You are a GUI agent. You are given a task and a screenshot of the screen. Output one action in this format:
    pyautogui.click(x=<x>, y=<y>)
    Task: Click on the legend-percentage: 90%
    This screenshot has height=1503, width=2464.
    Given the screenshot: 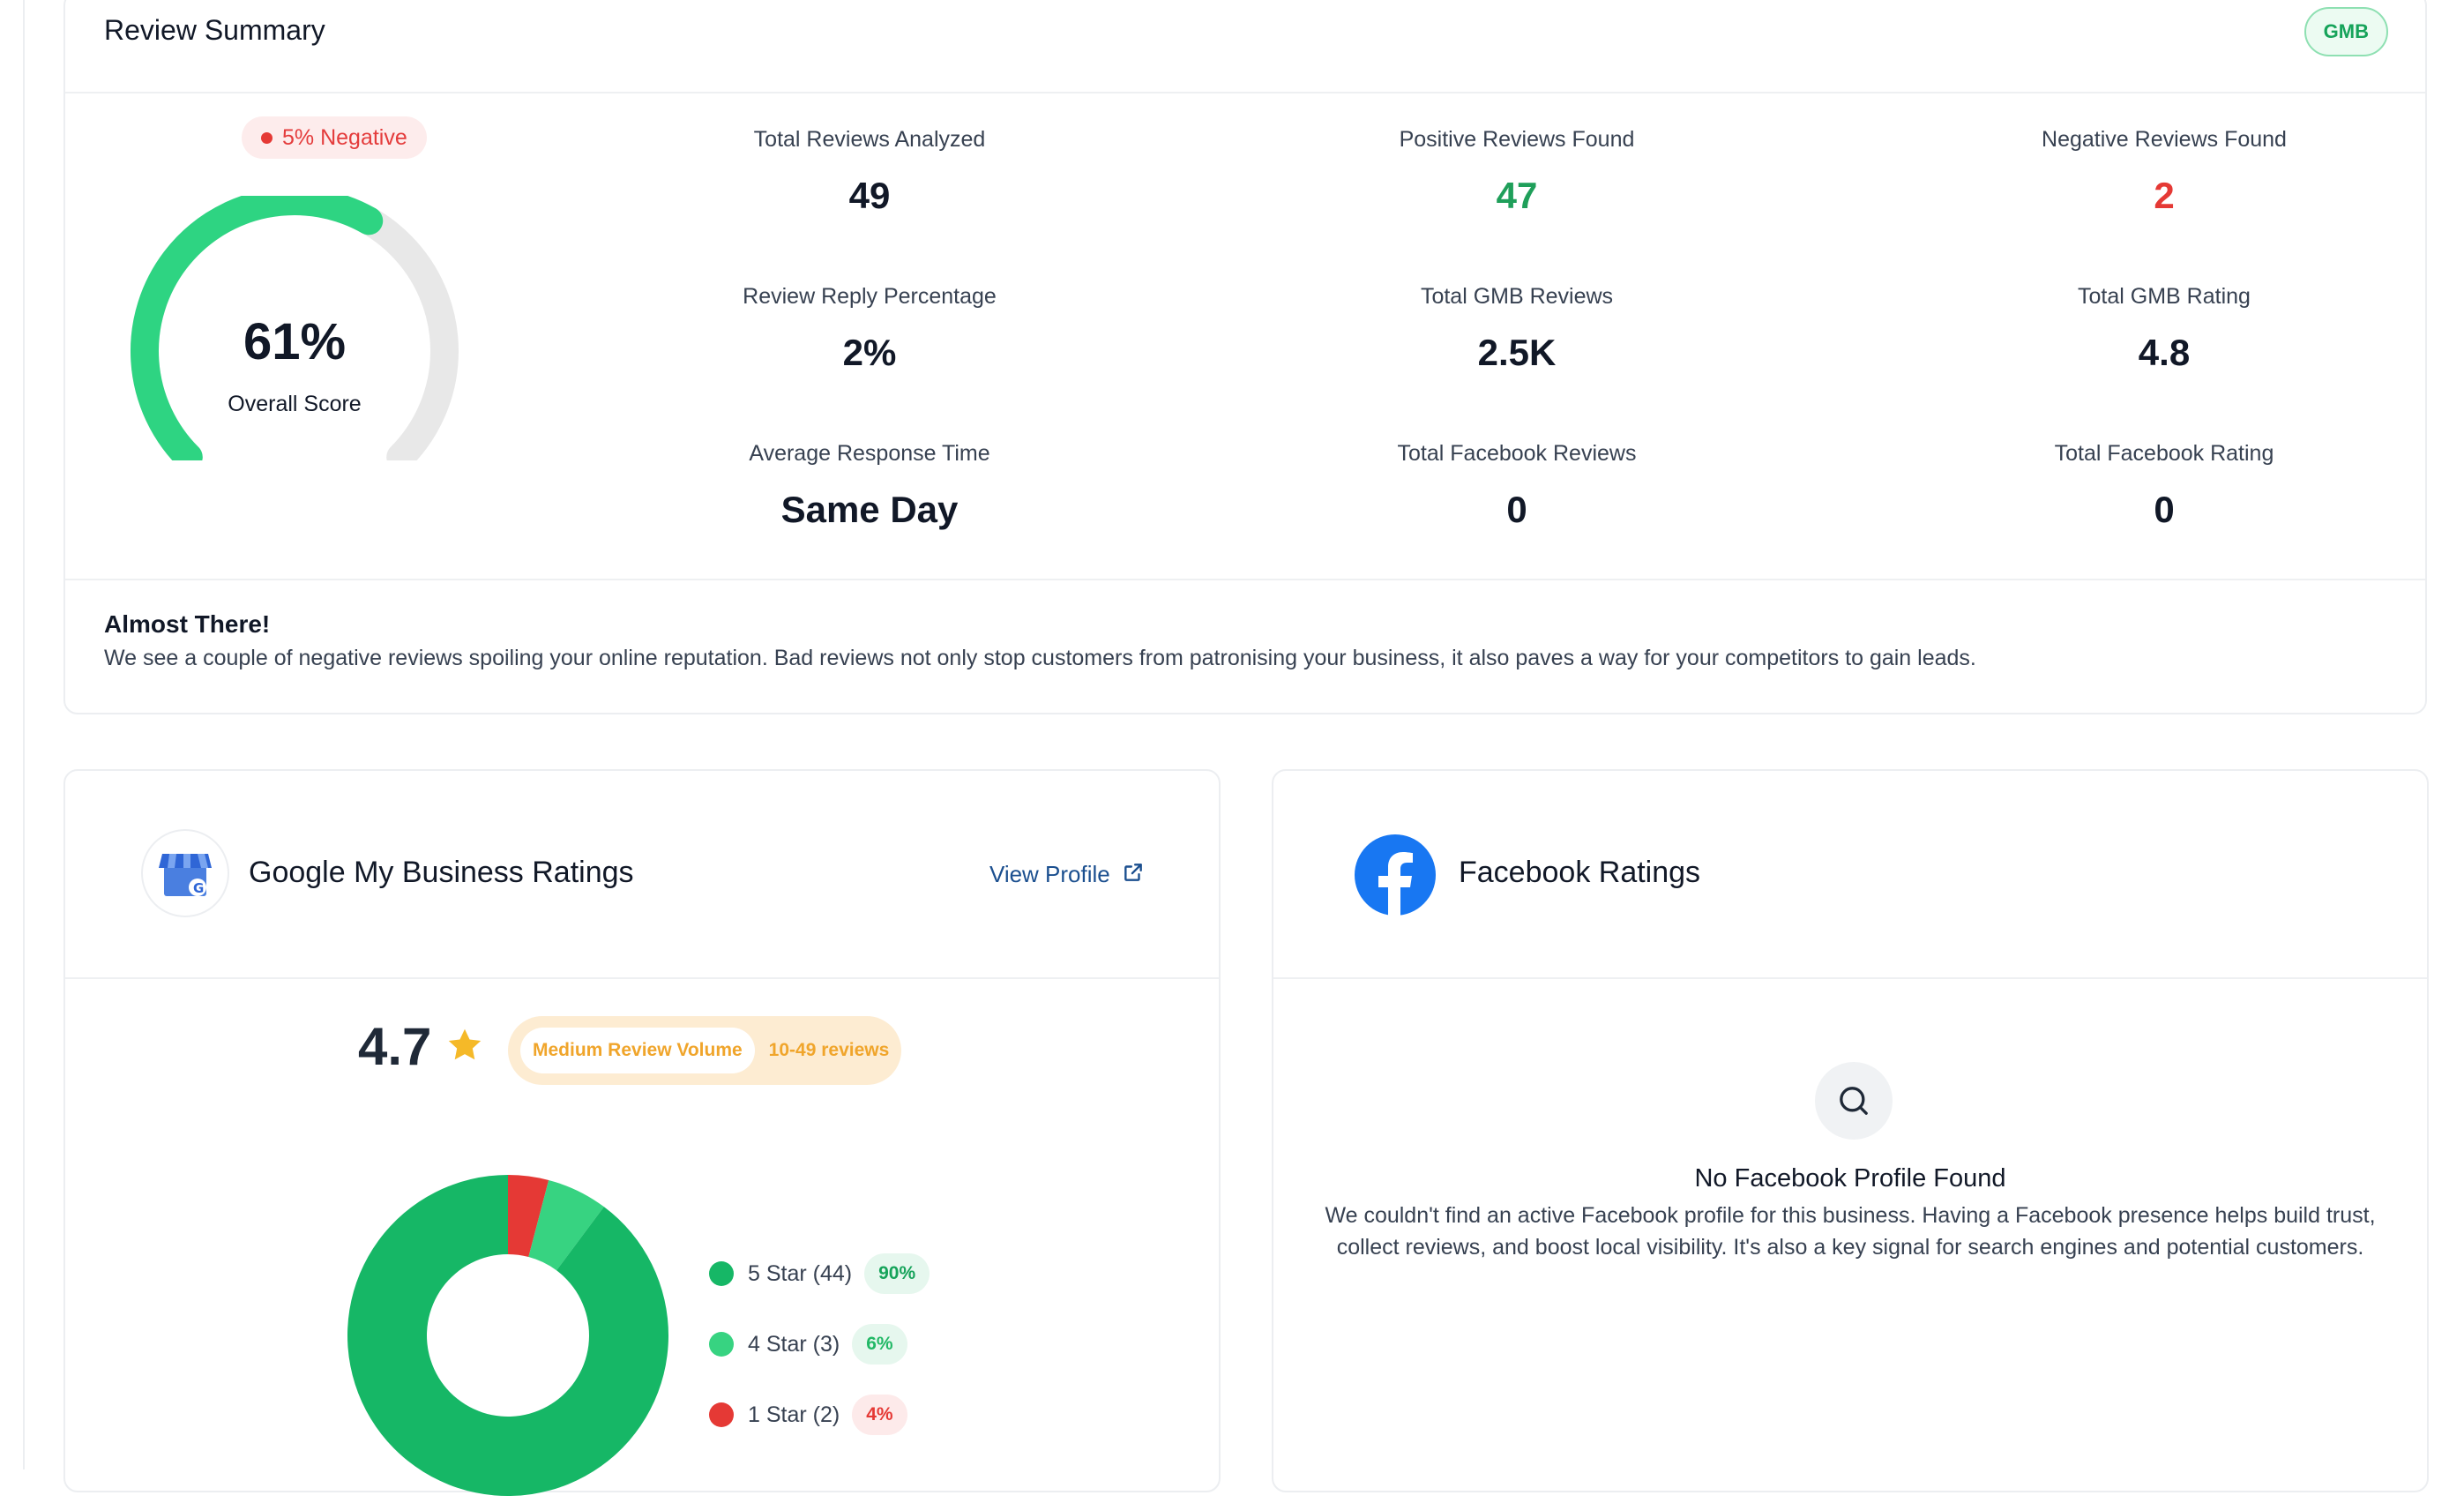 What is the action you would take?
    pyautogui.click(x=897, y=1273)
    